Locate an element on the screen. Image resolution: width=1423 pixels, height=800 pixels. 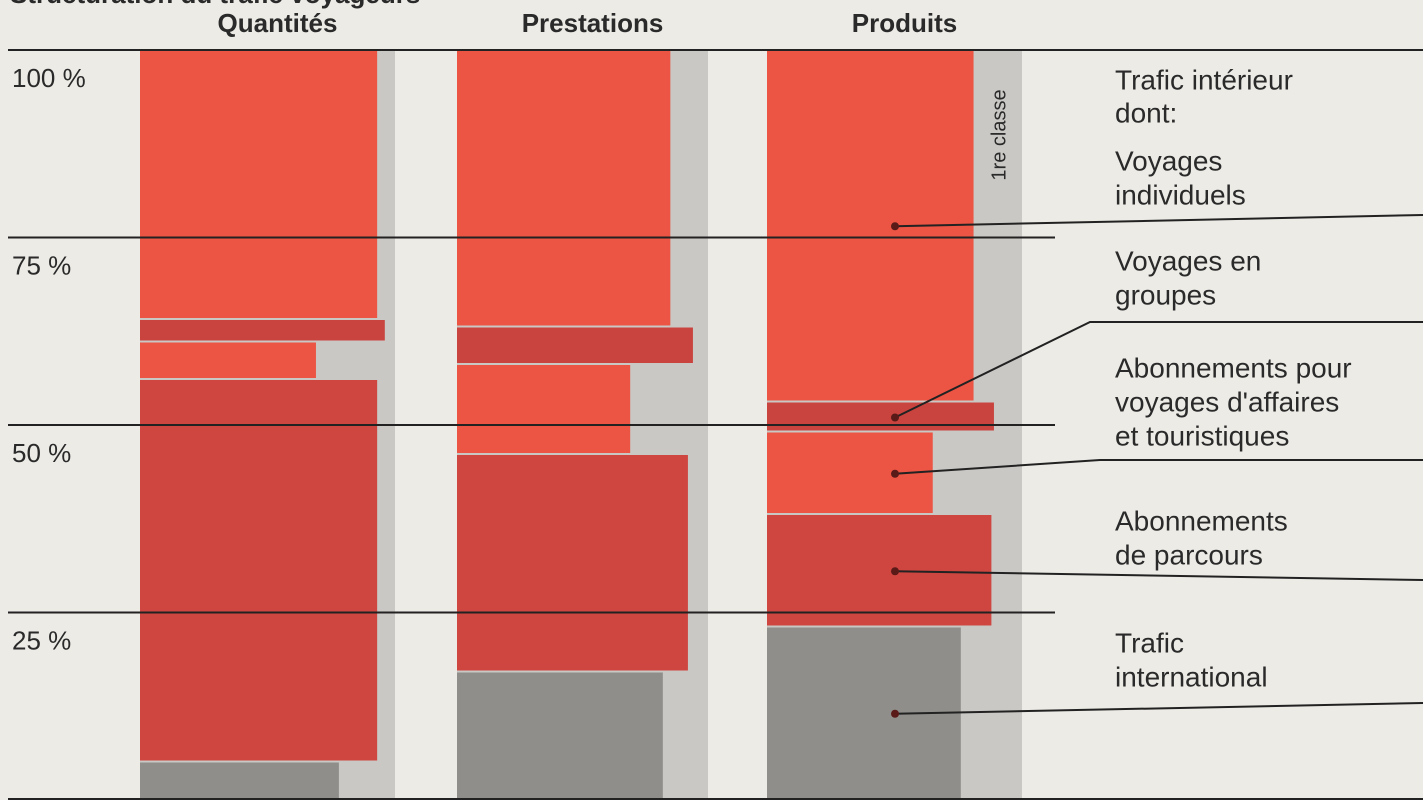
legend-label: Voyages en is located at coordinates (1188, 260).